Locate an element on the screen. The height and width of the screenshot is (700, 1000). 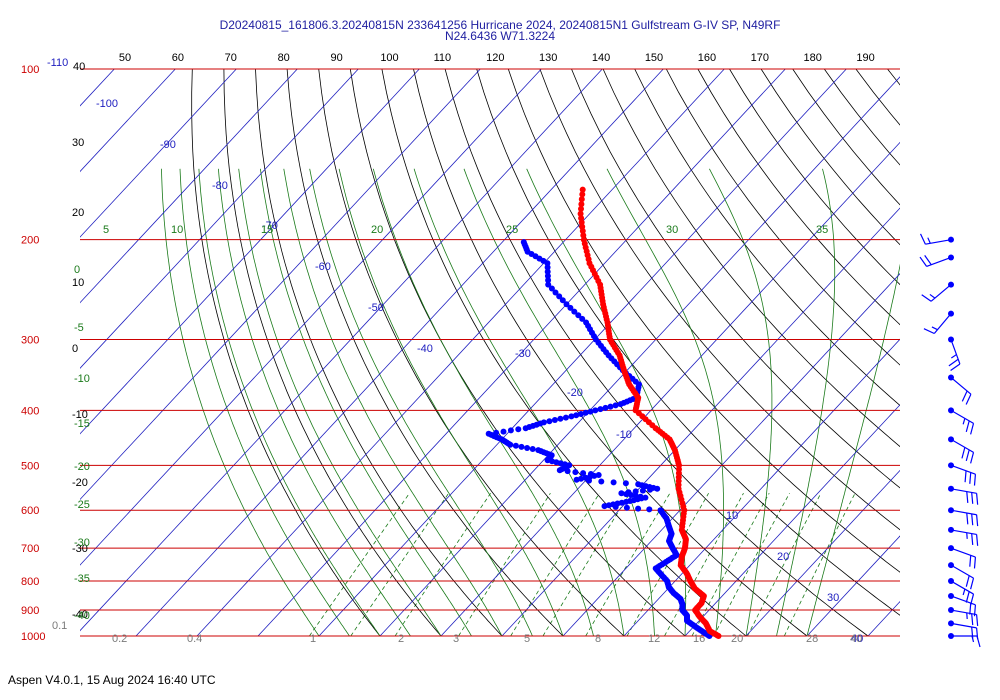
isotherm-label: -80 is located at coordinates (220, 186).